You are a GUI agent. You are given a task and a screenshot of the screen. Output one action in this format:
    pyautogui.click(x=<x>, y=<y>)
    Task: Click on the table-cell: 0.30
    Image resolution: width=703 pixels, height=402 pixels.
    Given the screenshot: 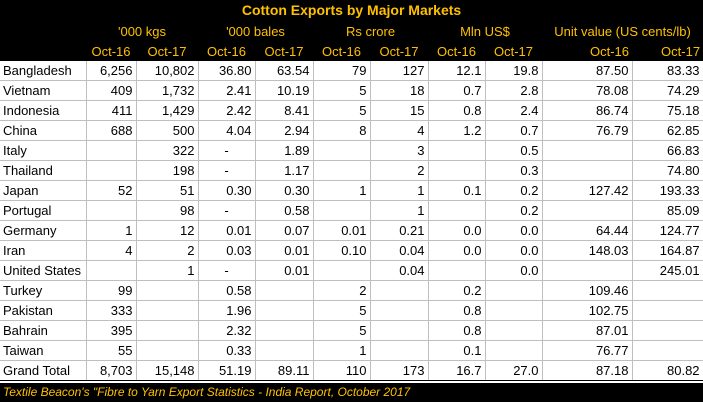 What is the action you would take?
    pyautogui.click(x=227, y=190)
    